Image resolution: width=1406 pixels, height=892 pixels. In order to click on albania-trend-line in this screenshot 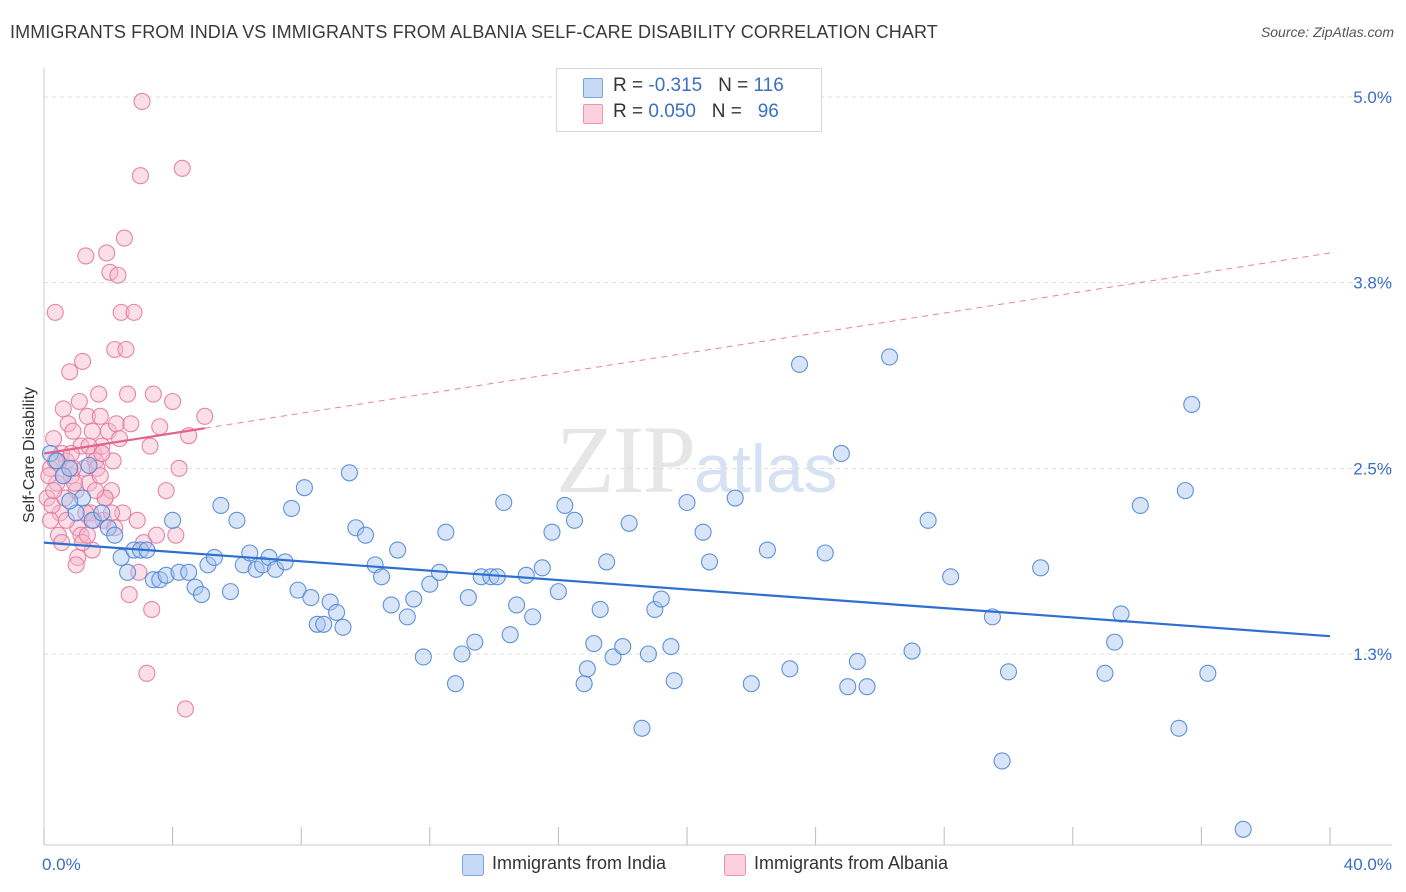, I will do `click(124, 441)`.